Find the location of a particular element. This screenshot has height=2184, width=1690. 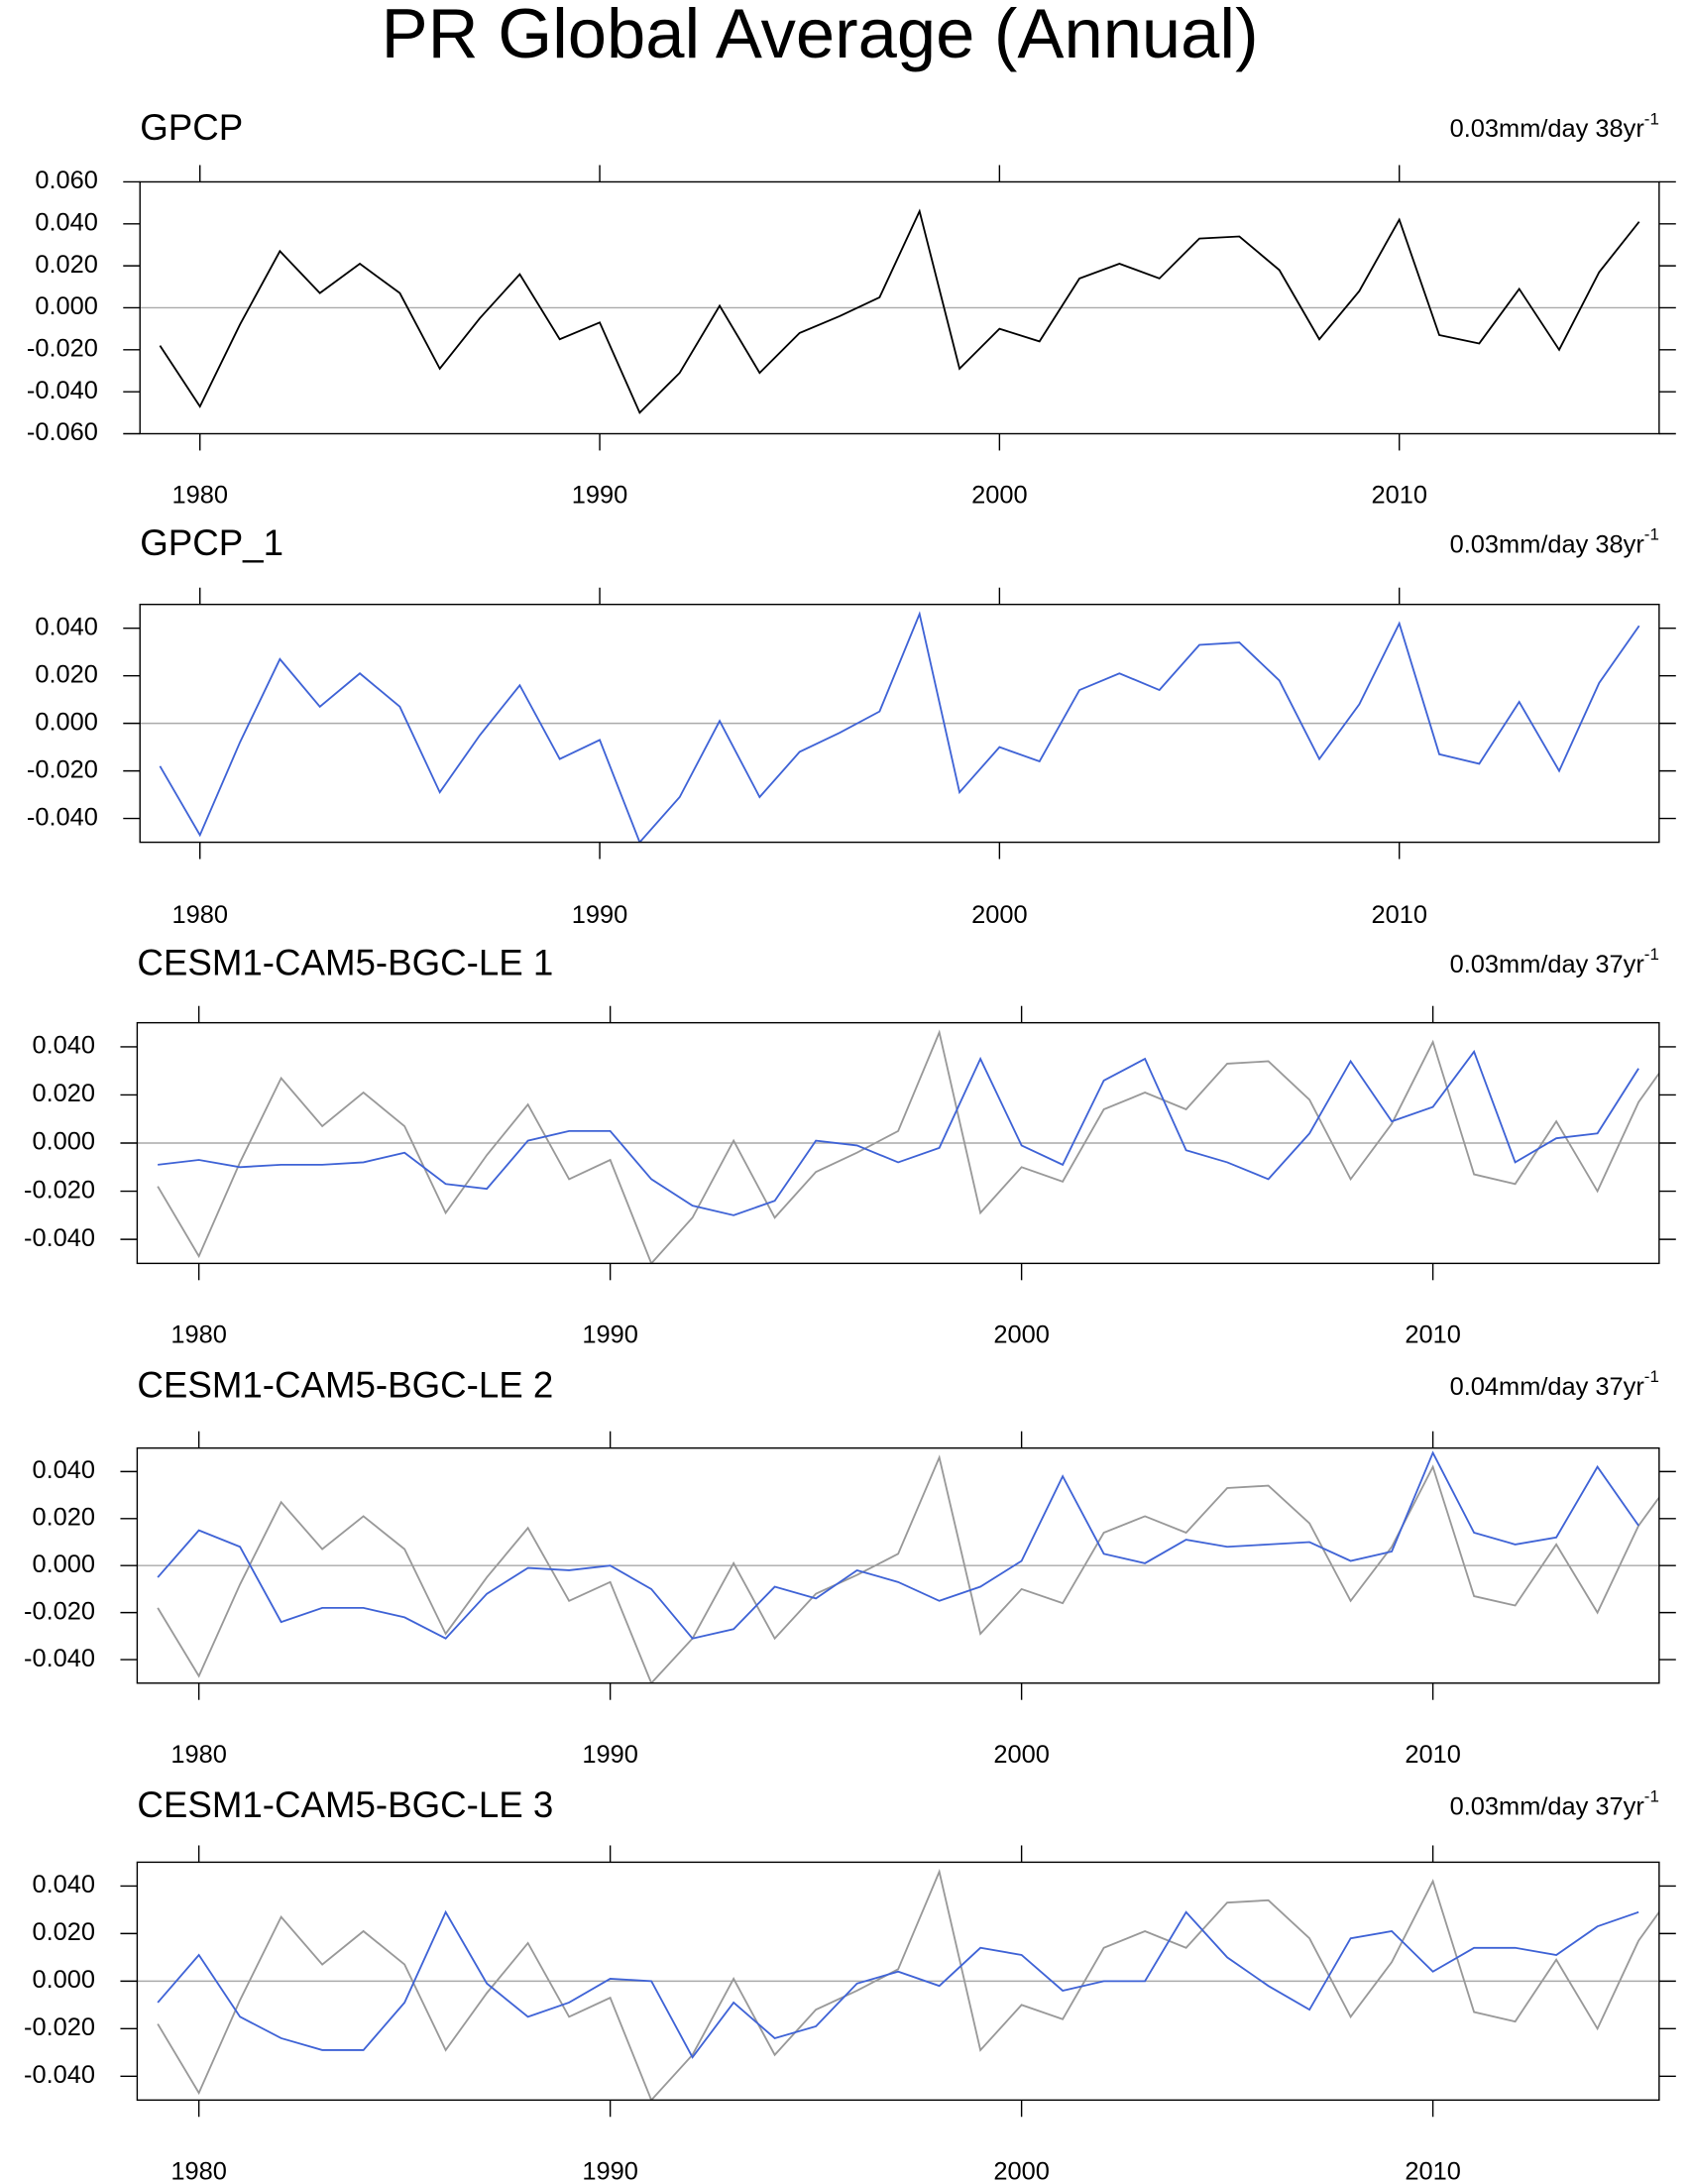

panel-trend: 0.04mm/day 37yr-1 is located at coordinates (1554, 1384).